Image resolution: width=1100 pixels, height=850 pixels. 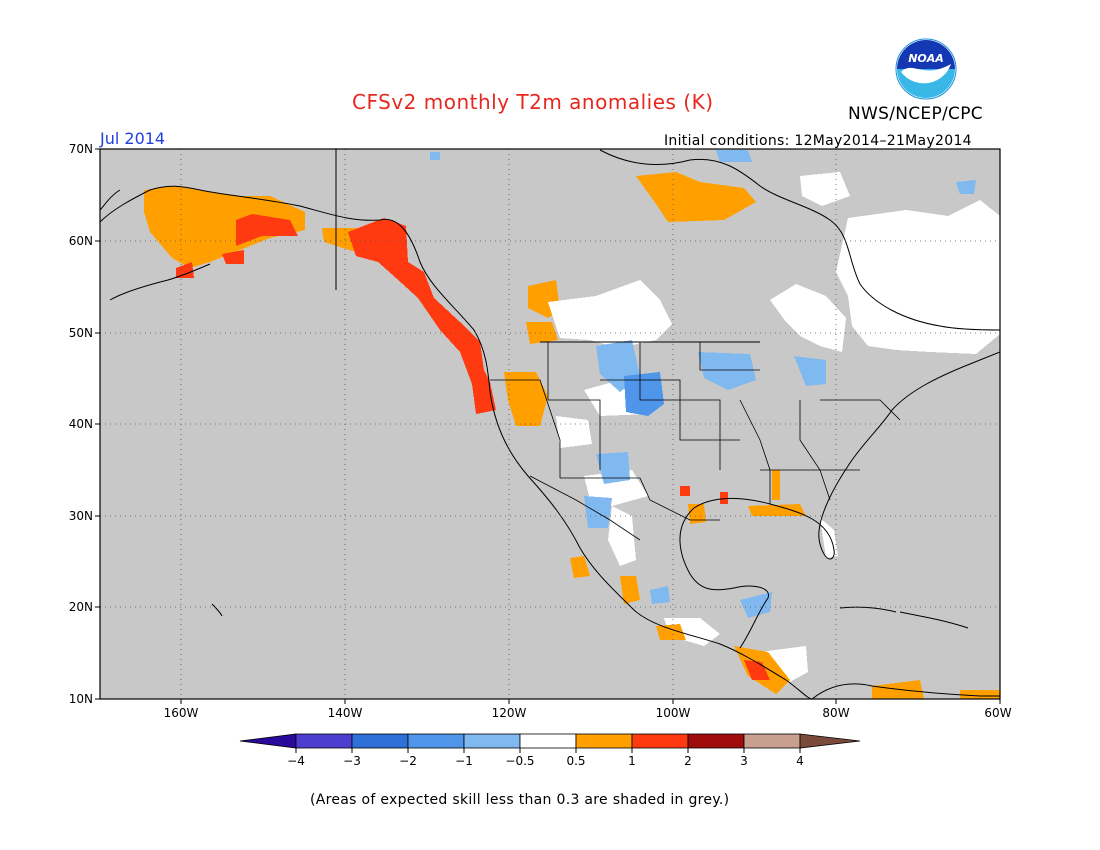 I want to click on legend-label-1: 1, so click(x=632, y=761).